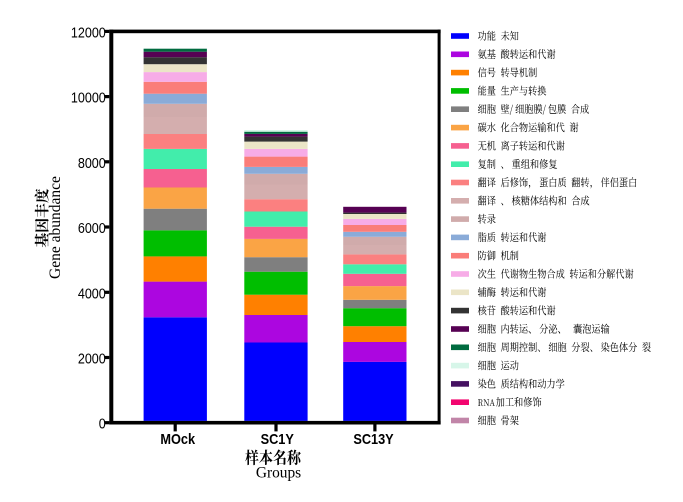 The width and height of the screenshot is (683, 502). What do you see at coordinates (92, 228) in the screenshot?
I see `svg-text: 6000` at bounding box center [92, 228].